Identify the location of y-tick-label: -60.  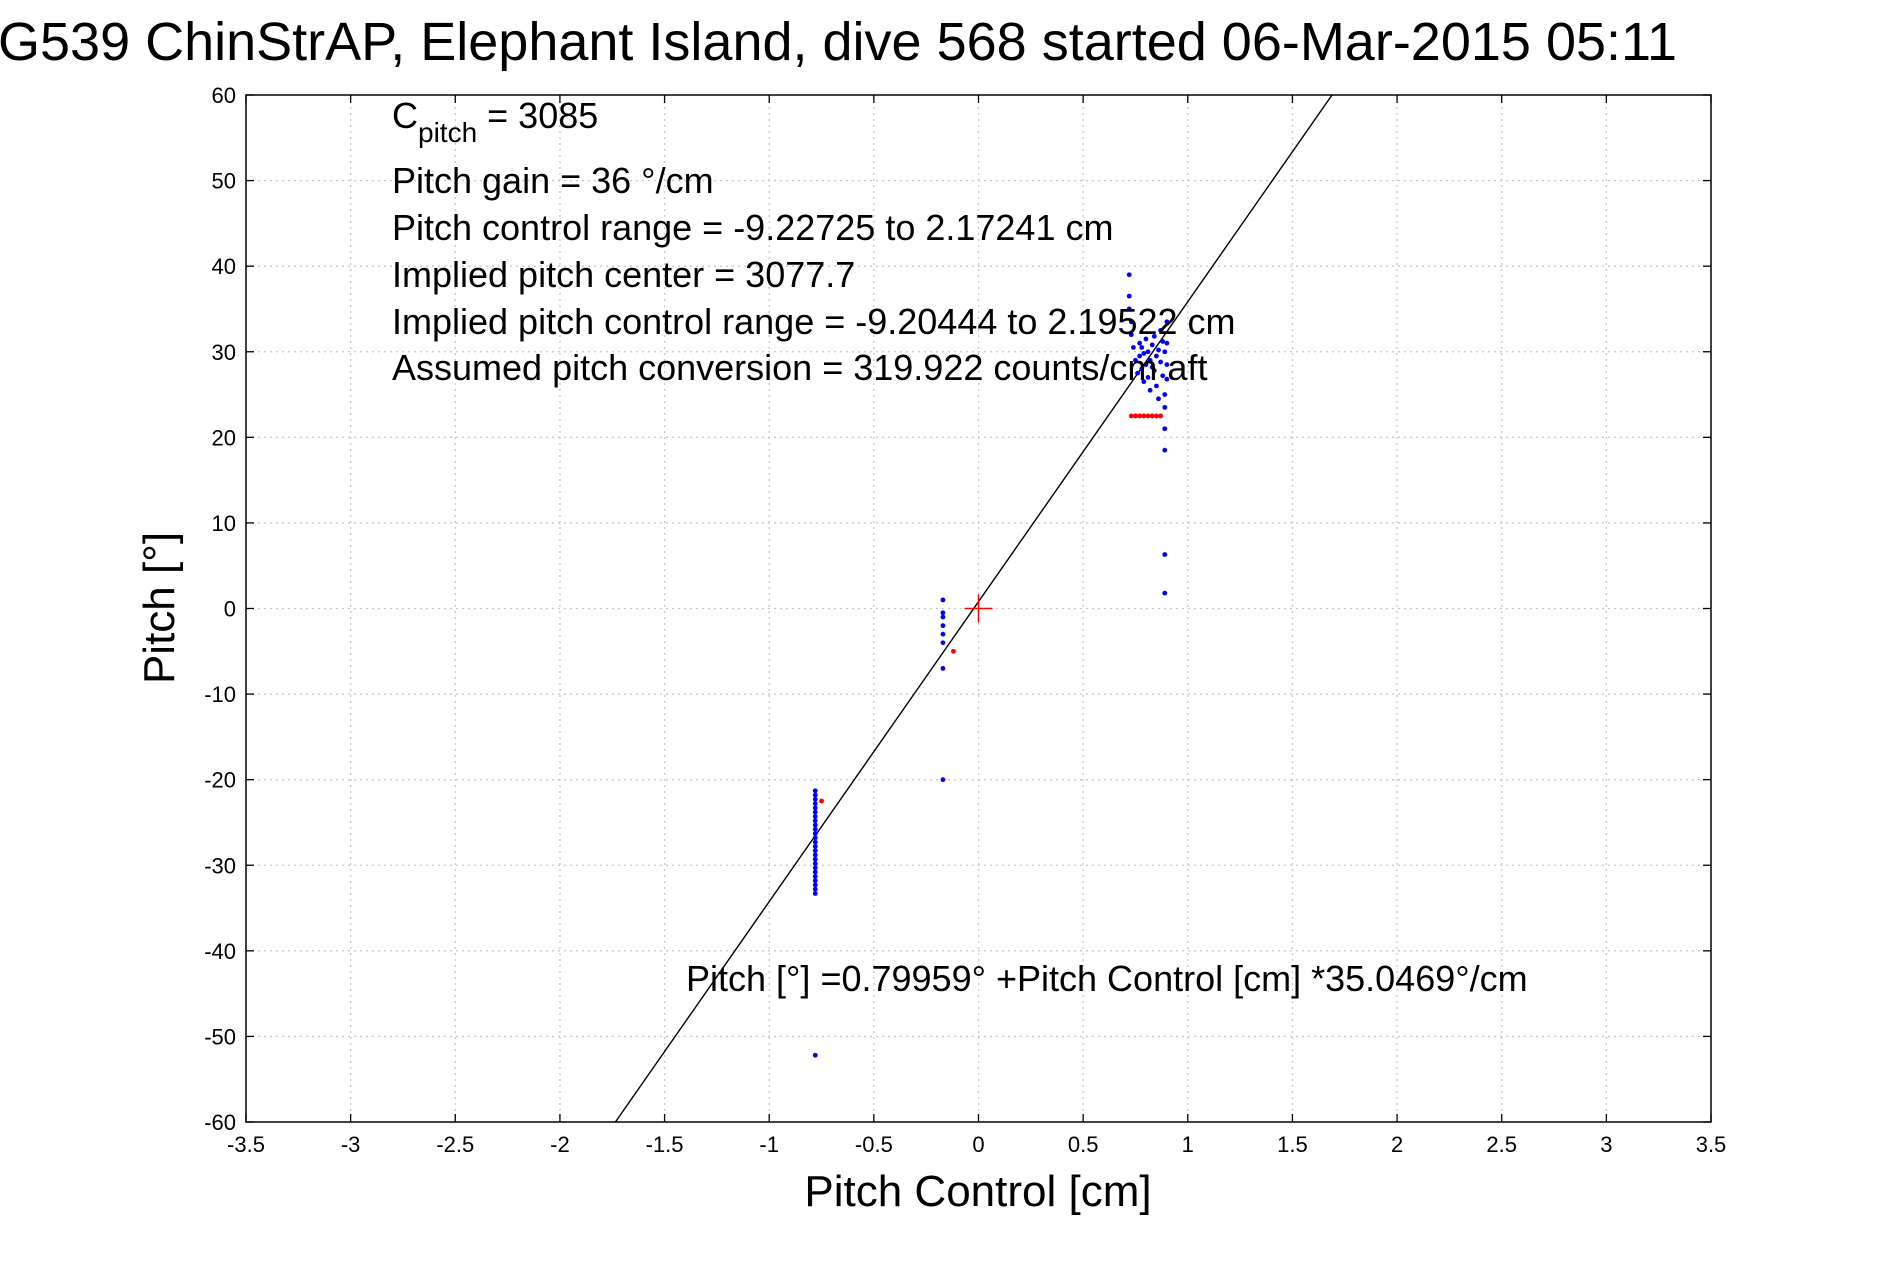
(220, 1122).